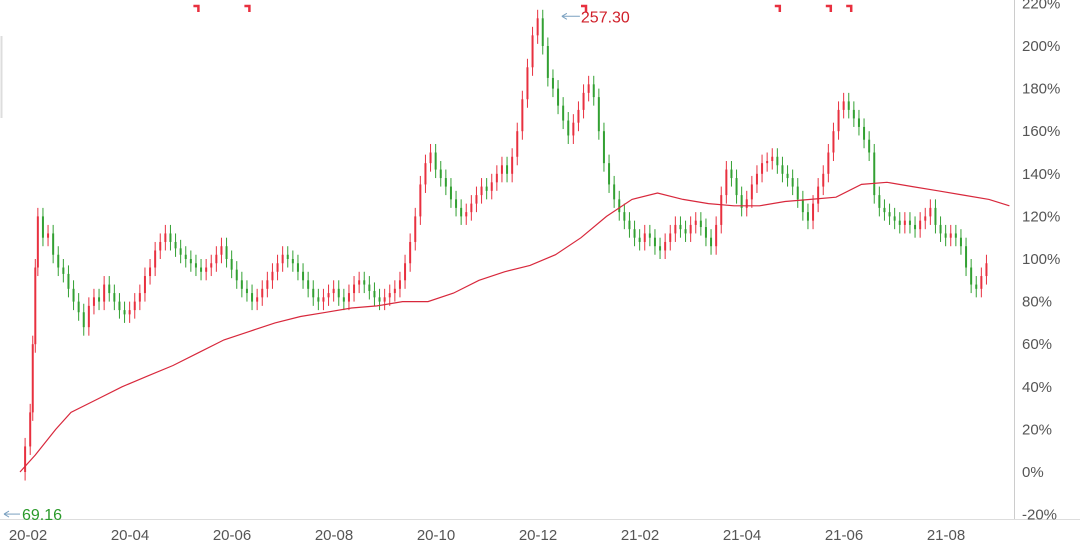  What do you see at coordinates (523, 8) in the screenshot?
I see `event-markers` at bounding box center [523, 8].